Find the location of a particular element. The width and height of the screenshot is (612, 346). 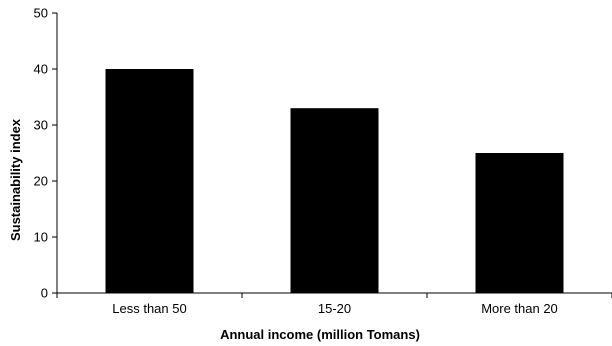

y-axis-title: Sustainability index is located at coordinates (15, 179).